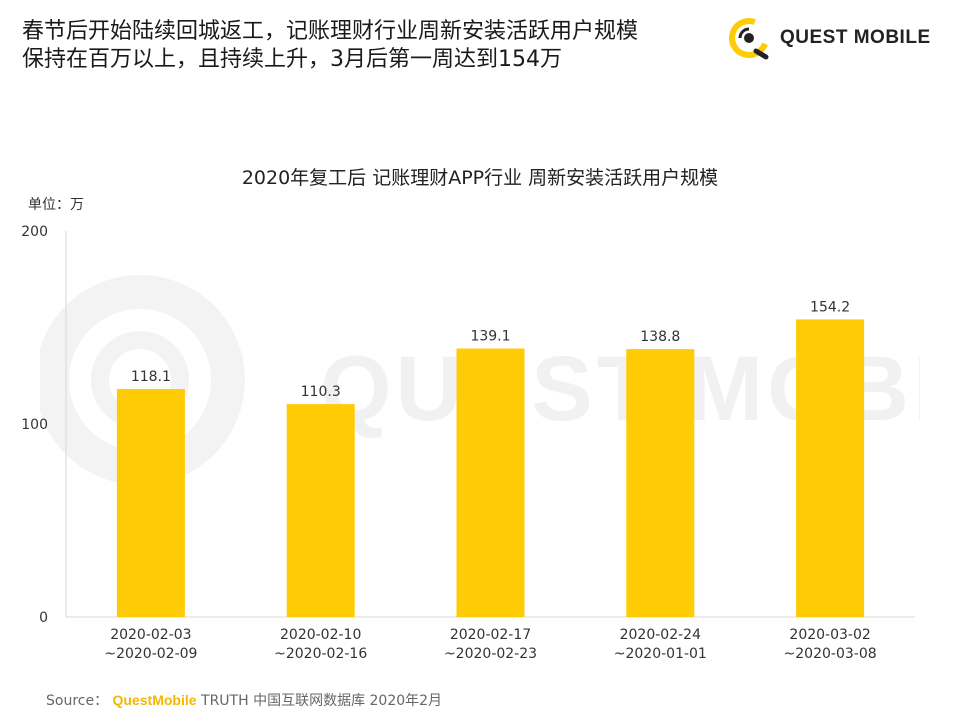  What do you see at coordinates (480, 178) in the screenshot?
I see `chart-title: 2020年复工后 记账理财APP行业 周新安装活跃用户规模` at bounding box center [480, 178].